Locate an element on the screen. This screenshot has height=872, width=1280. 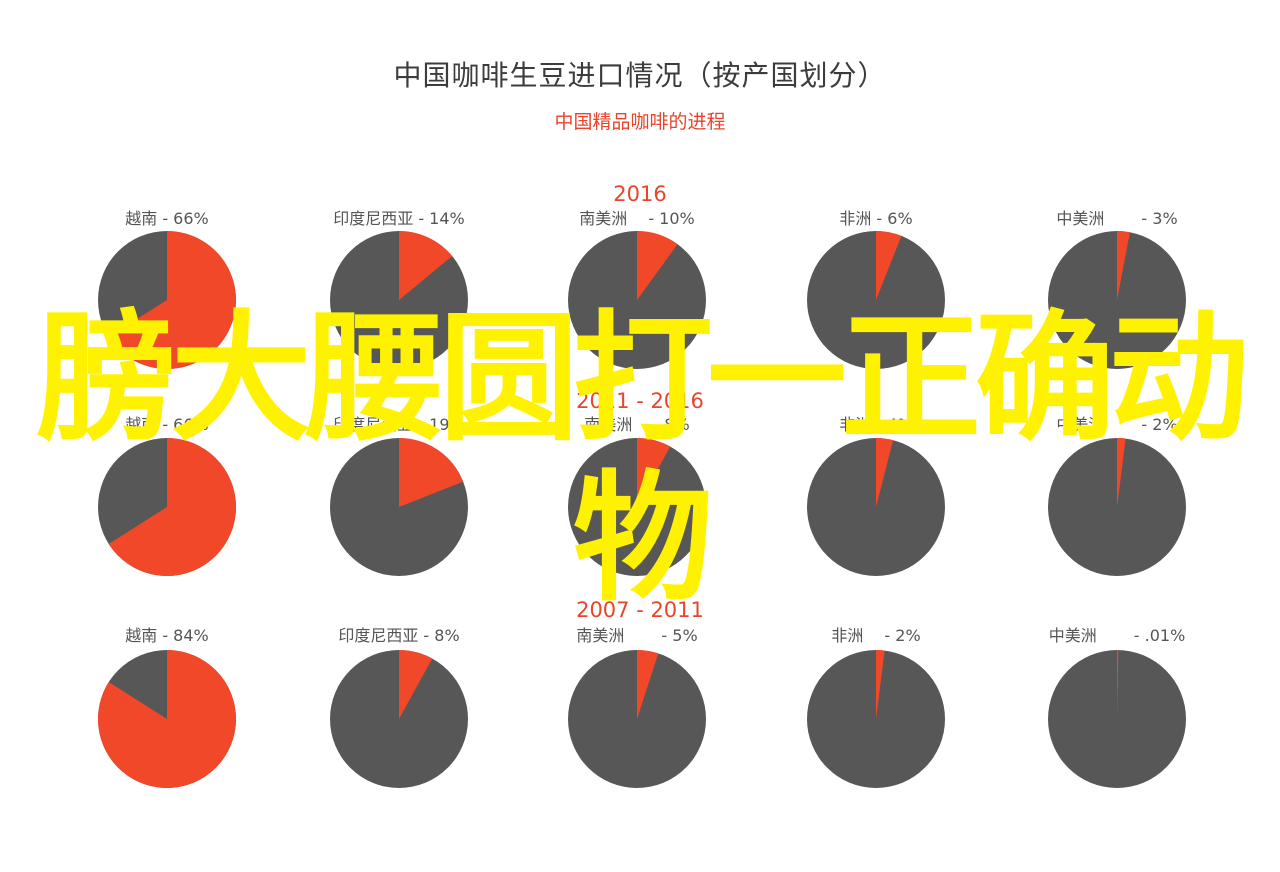
pie-chart: 印度尼西亚 - 14% is located at coordinates (399, 289).